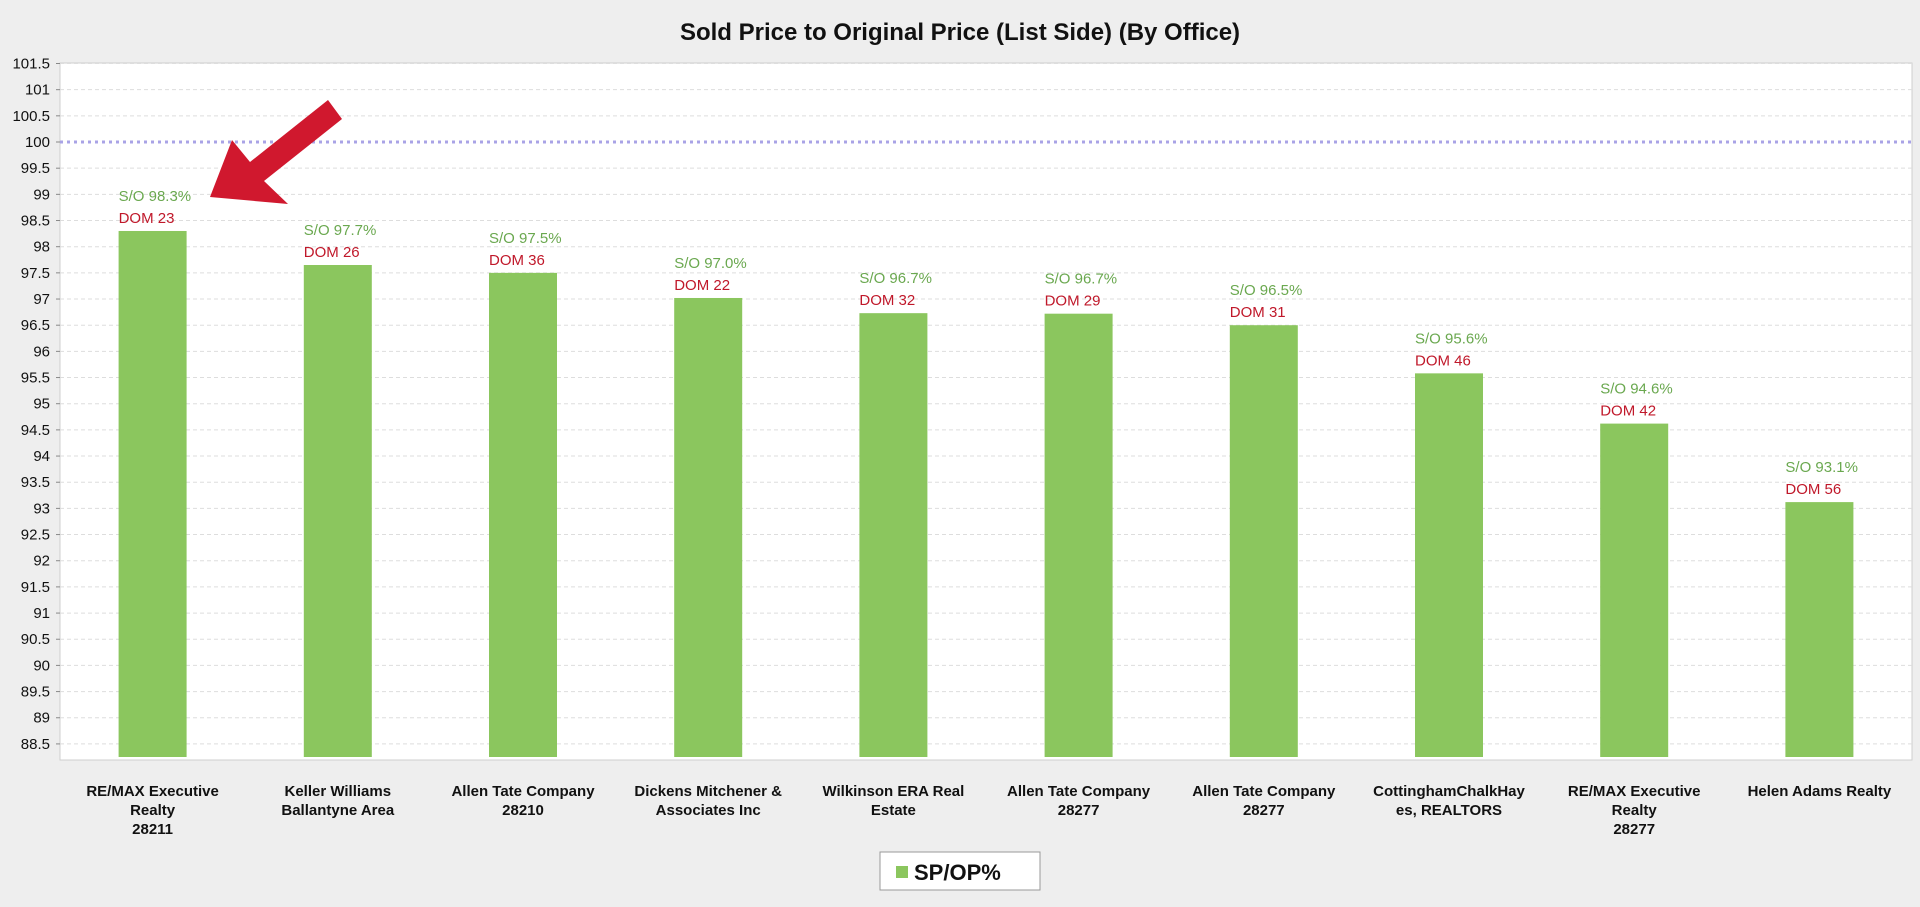  Describe the element at coordinates (35, 535) in the screenshot. I see `y-tick-label: 92.5` at that location.